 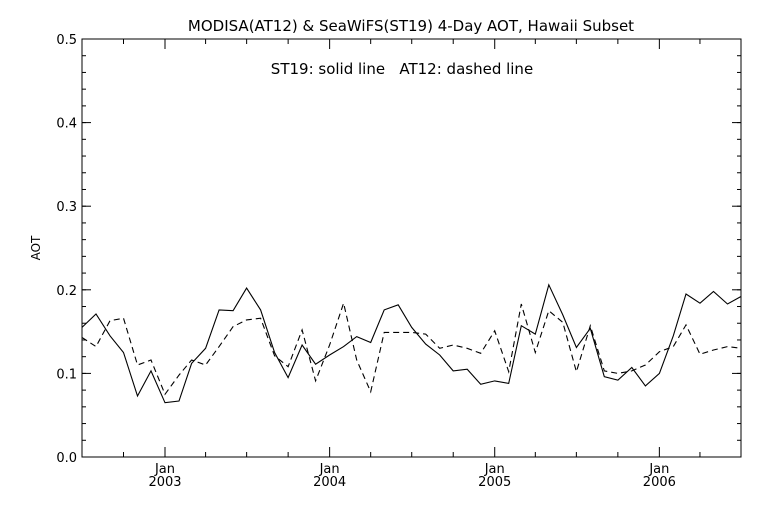 I want to click on y-axis-label: AOT, so click(x=36, y=247).